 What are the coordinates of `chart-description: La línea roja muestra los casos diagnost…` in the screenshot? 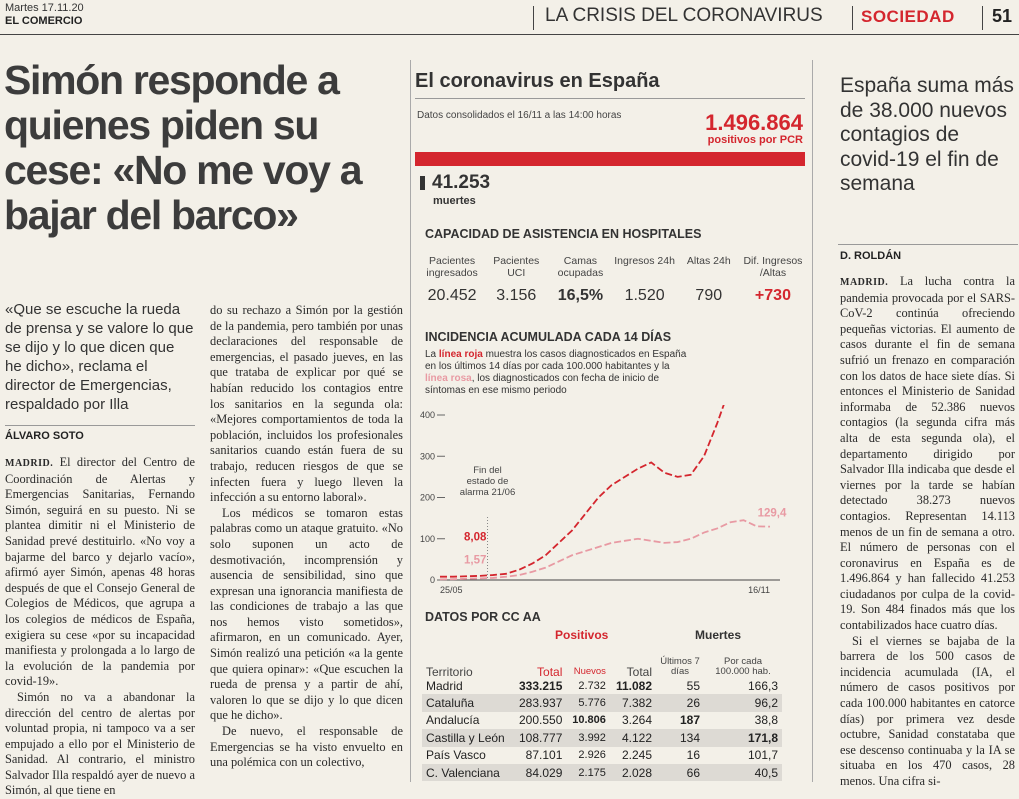 It's located at (560, 373).